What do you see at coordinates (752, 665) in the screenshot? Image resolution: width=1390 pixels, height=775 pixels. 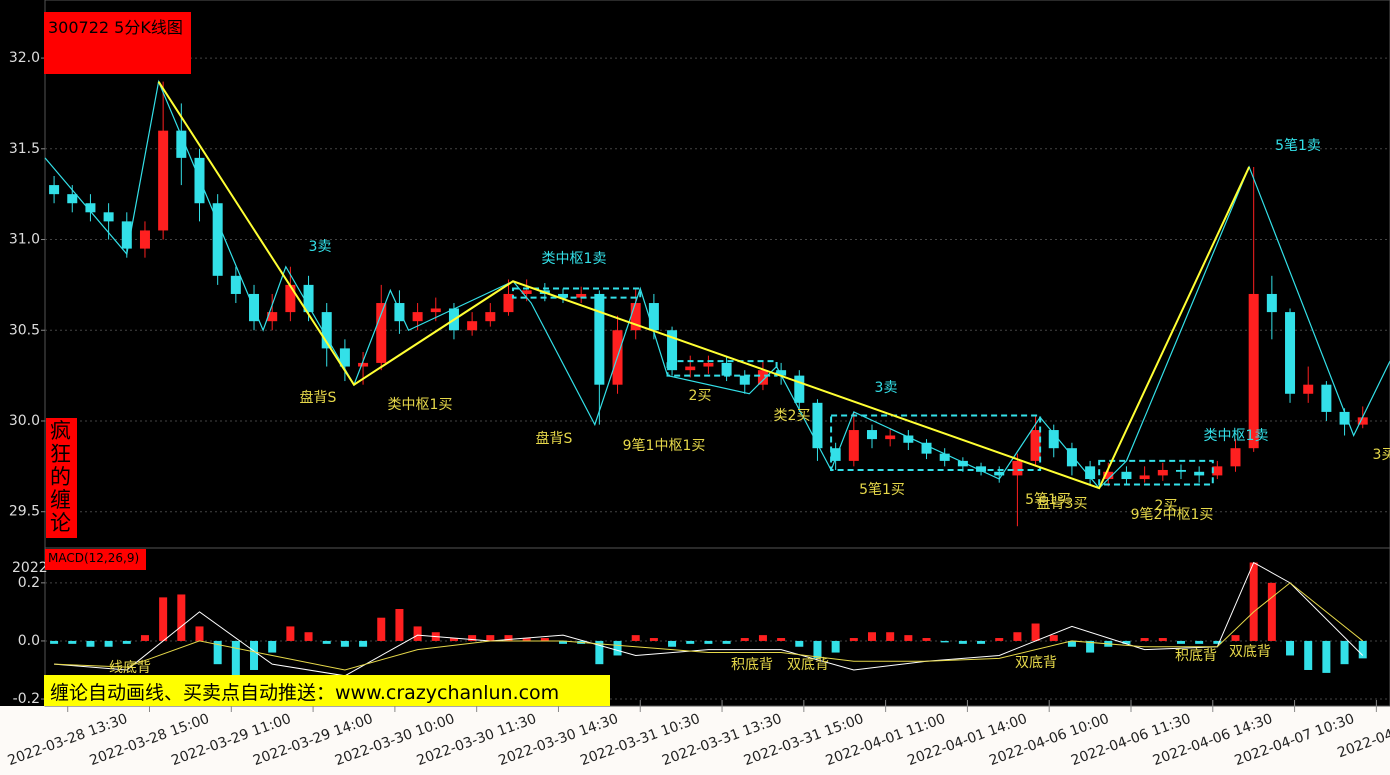 I see `annotation: 积底背` at bounding box center [752, 665].